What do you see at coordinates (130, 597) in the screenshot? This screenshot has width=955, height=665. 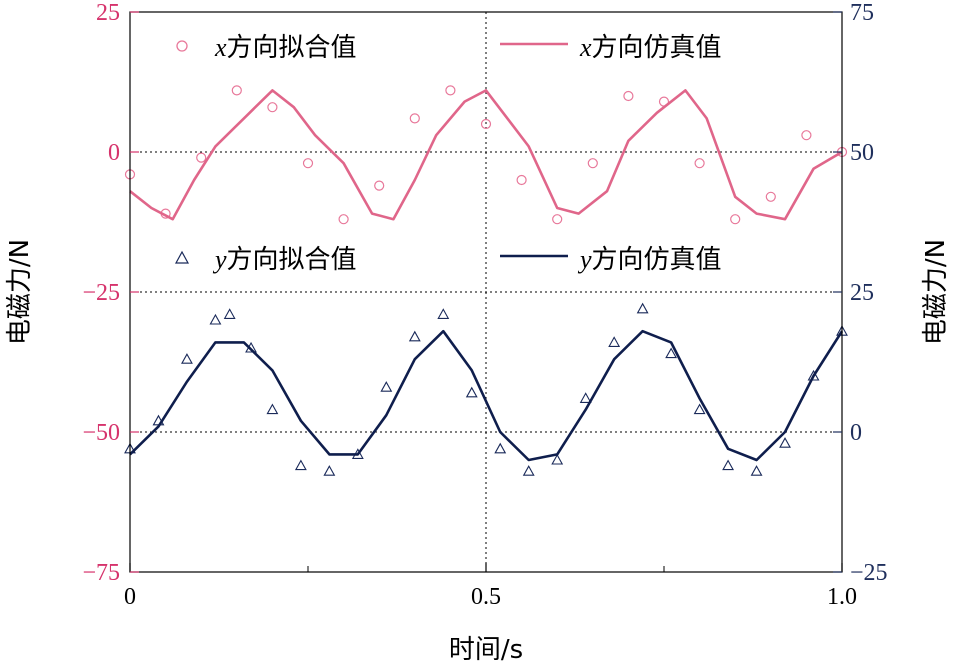 I see `x-tick-label: 0` at bounding box center [130, 597].